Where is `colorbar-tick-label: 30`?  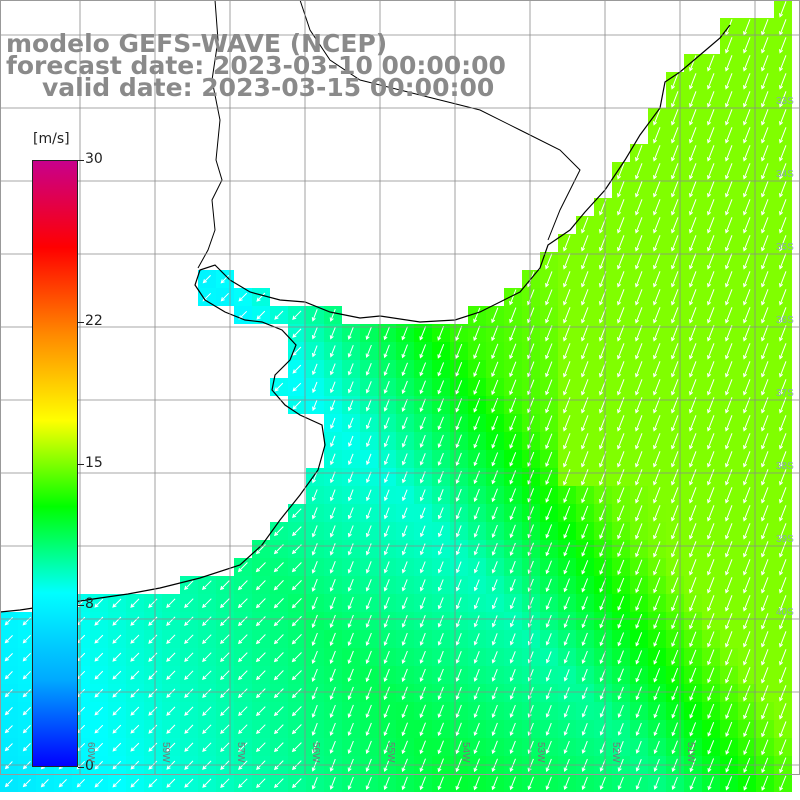
colorbar-tick-label: 30 is located at coordinates (94, 159).